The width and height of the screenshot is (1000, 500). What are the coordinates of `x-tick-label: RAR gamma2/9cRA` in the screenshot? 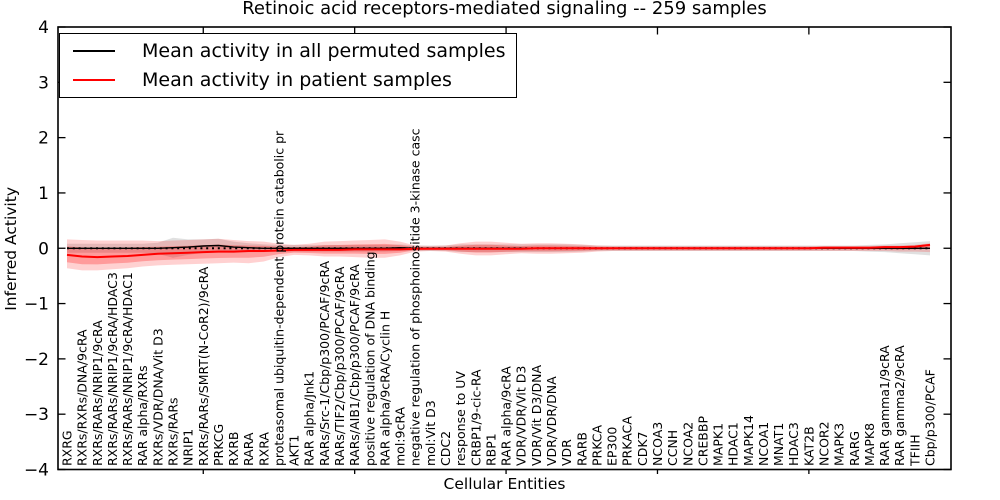 It's located at (899, 405).